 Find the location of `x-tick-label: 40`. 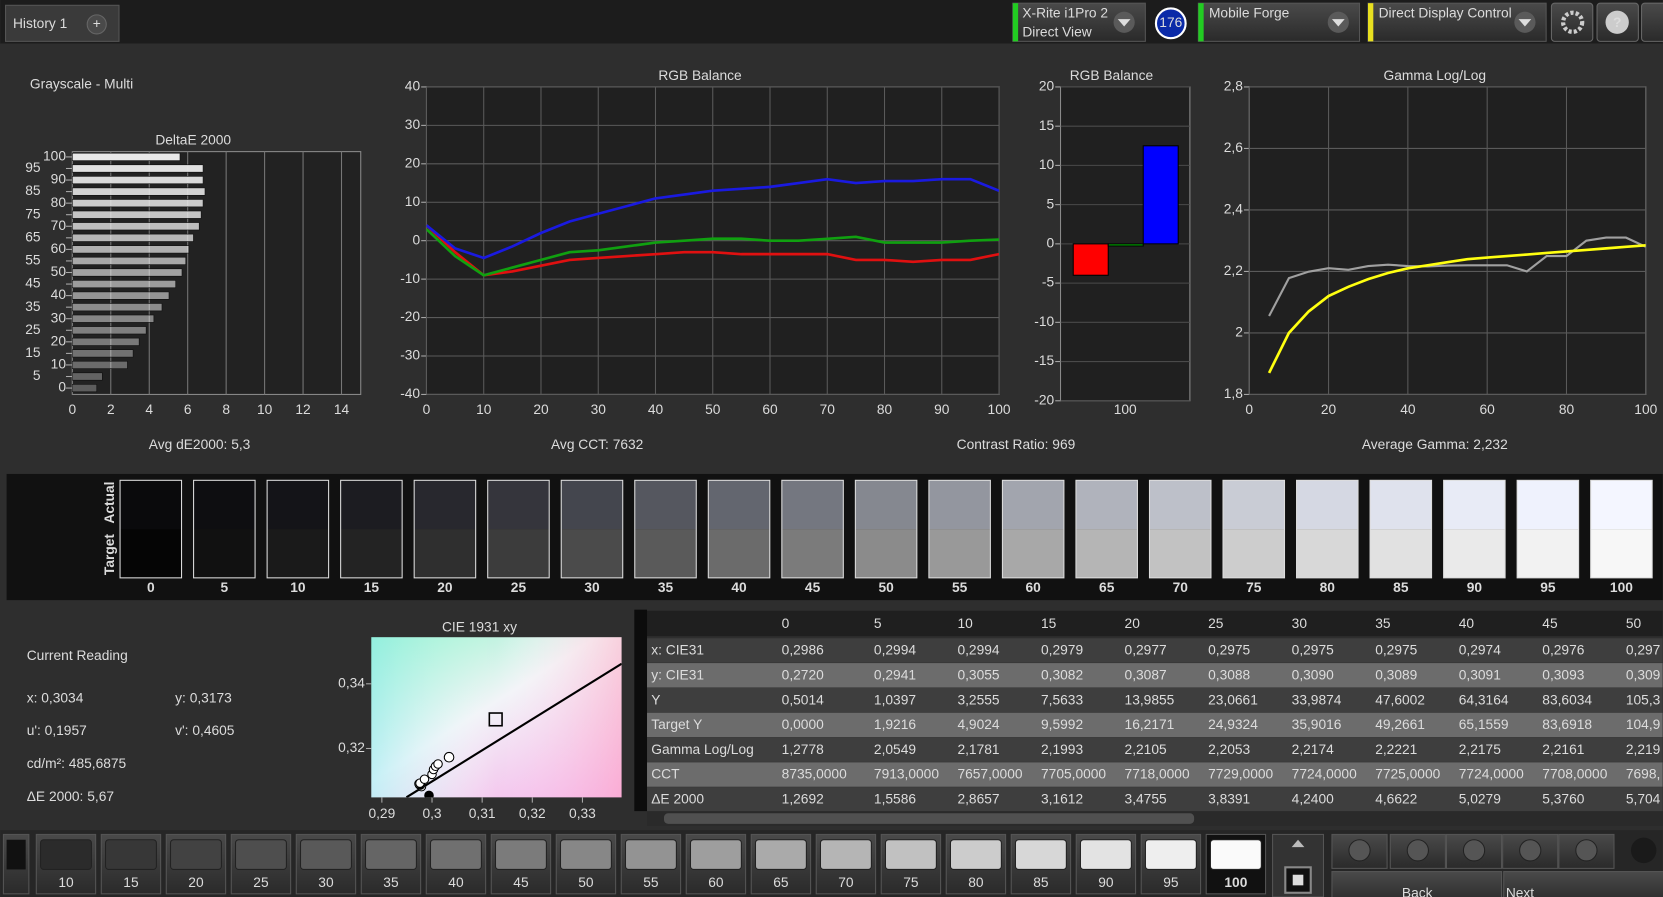

x-tick-label: 40 is located at coordinates (1408, 409).